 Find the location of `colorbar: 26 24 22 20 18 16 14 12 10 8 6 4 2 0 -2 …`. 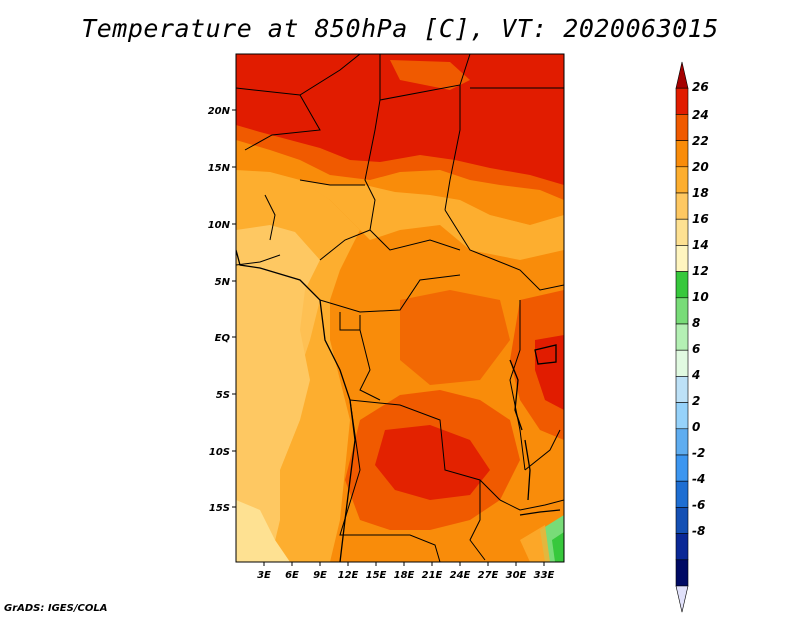

colorbar: 26 24 22 20 18 16 14 12 10 8 6 4 2 0 -2 … is located at coordinates (692, 337).